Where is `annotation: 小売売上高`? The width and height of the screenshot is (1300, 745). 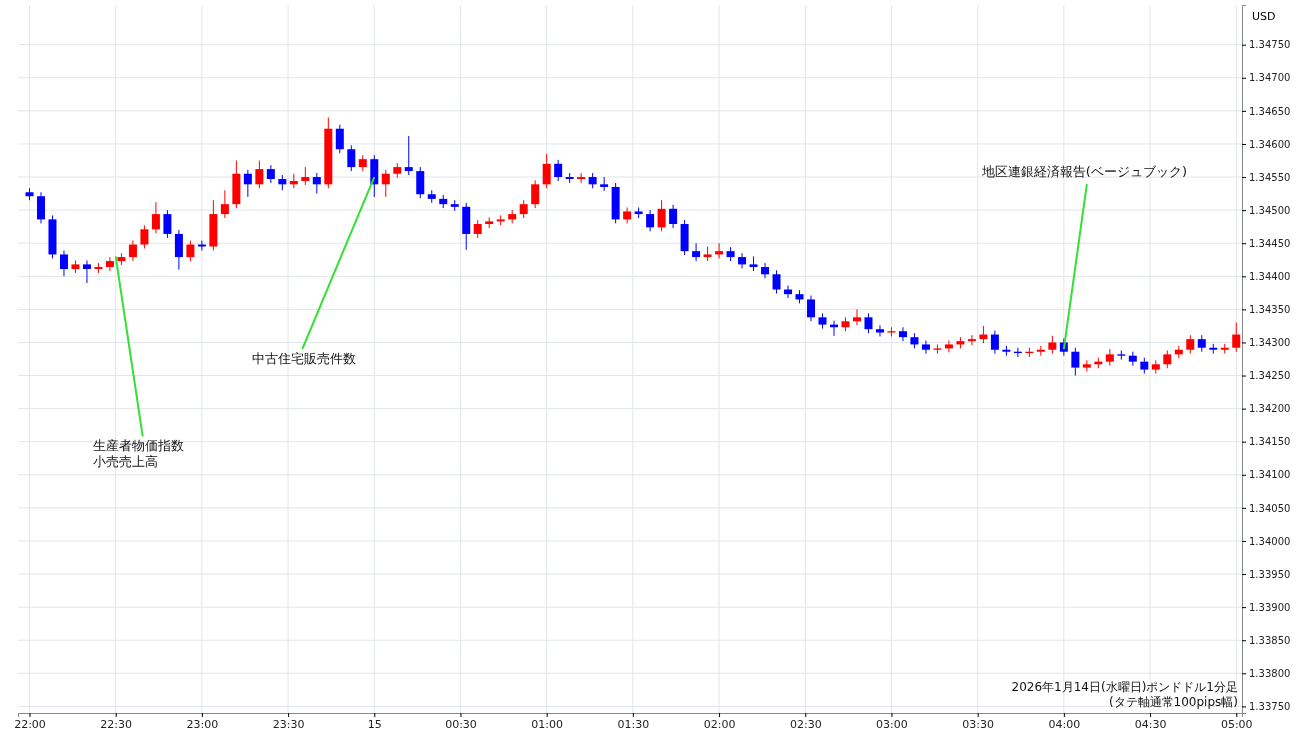
annotation: 小売売上高 is located at coordinates (125, 462).